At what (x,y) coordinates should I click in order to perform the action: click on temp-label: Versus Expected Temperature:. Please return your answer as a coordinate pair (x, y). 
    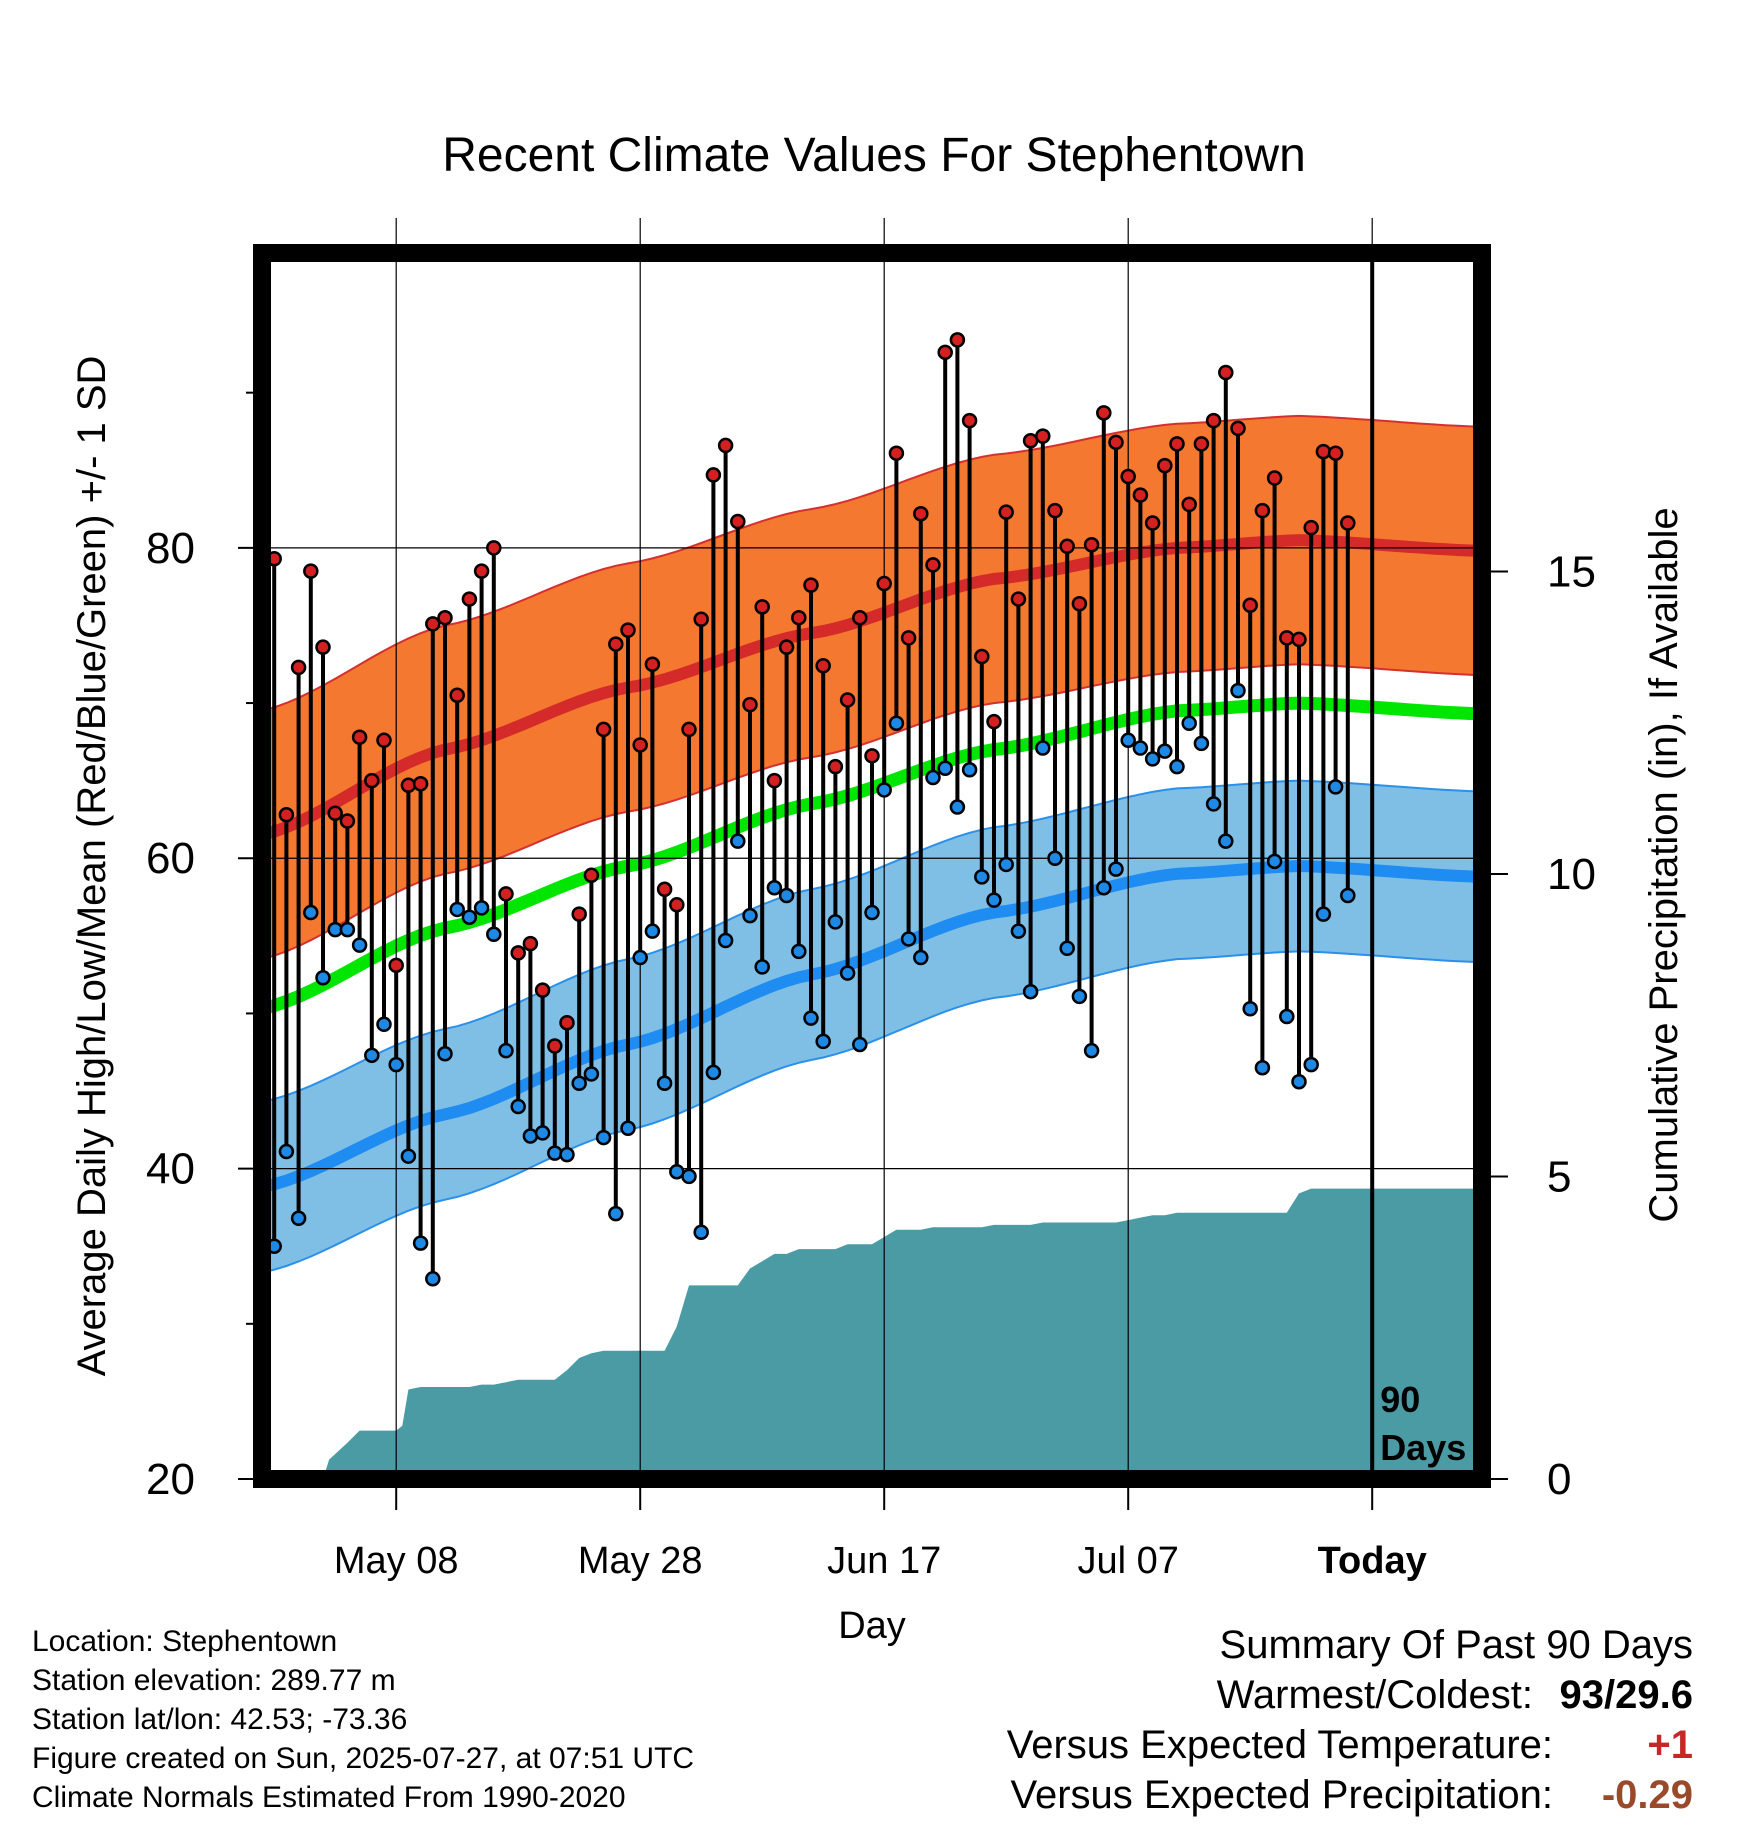
    Looking at the image, I should click on (1279, 1745).